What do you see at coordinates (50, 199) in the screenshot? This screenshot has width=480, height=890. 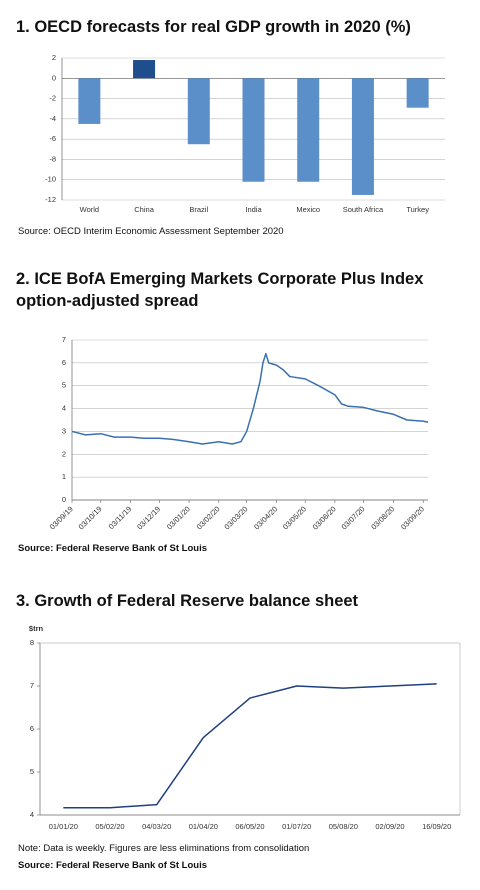 I see `y-tick-label: -12` at bounding box center [50, 199].